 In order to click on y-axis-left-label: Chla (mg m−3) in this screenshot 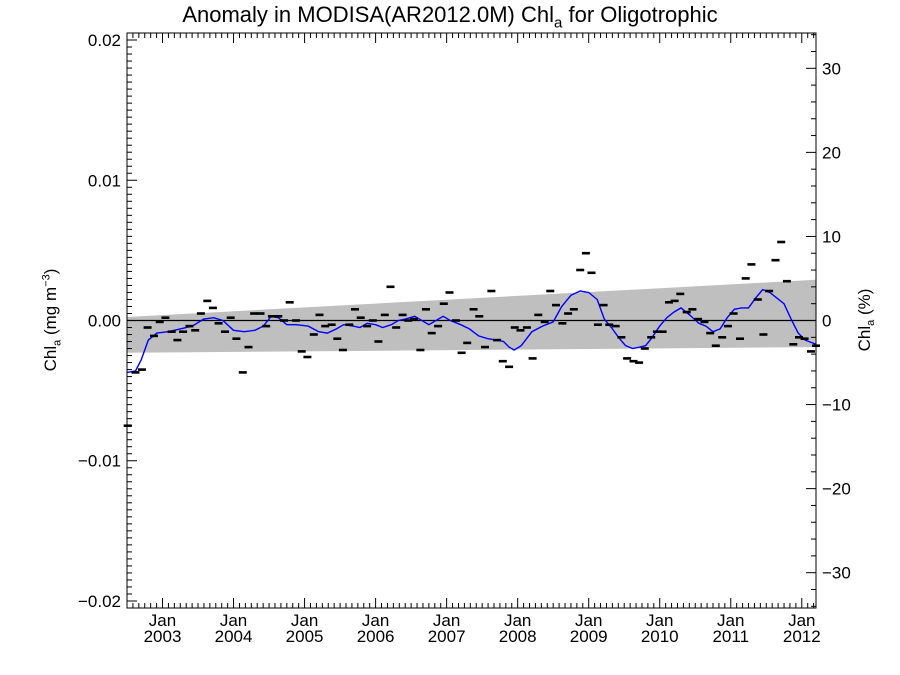, I will do `click(52, 320)`.